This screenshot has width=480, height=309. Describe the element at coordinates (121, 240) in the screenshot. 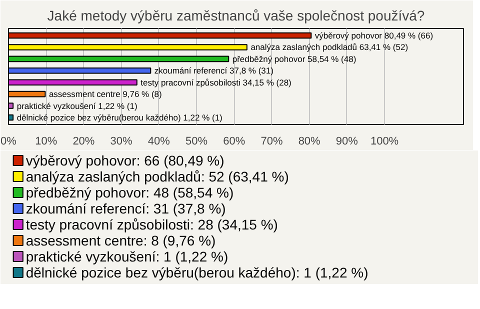

I see `legend-label: assessment centre: 8 (9,76 %)` at that location.